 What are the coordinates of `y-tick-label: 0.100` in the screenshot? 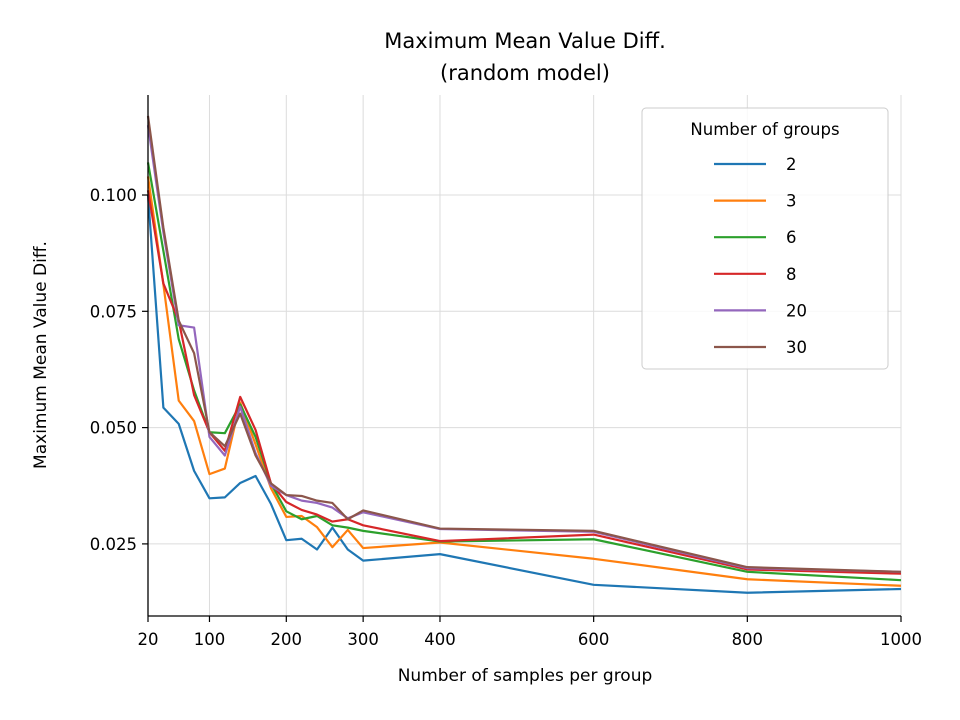 It's located at (113, 195).